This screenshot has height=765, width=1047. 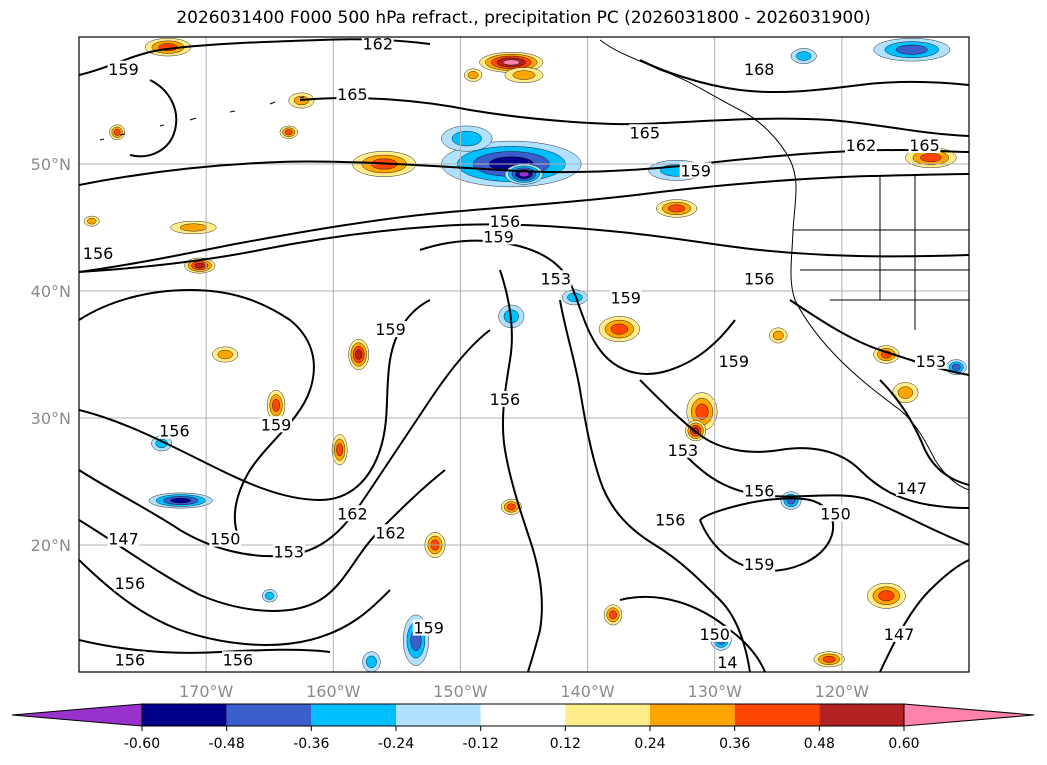 What do you see at coordinates (51, 418) in the screenshot?
I see `lat-tick-label: 30°N` at bounding box center [51, 418].